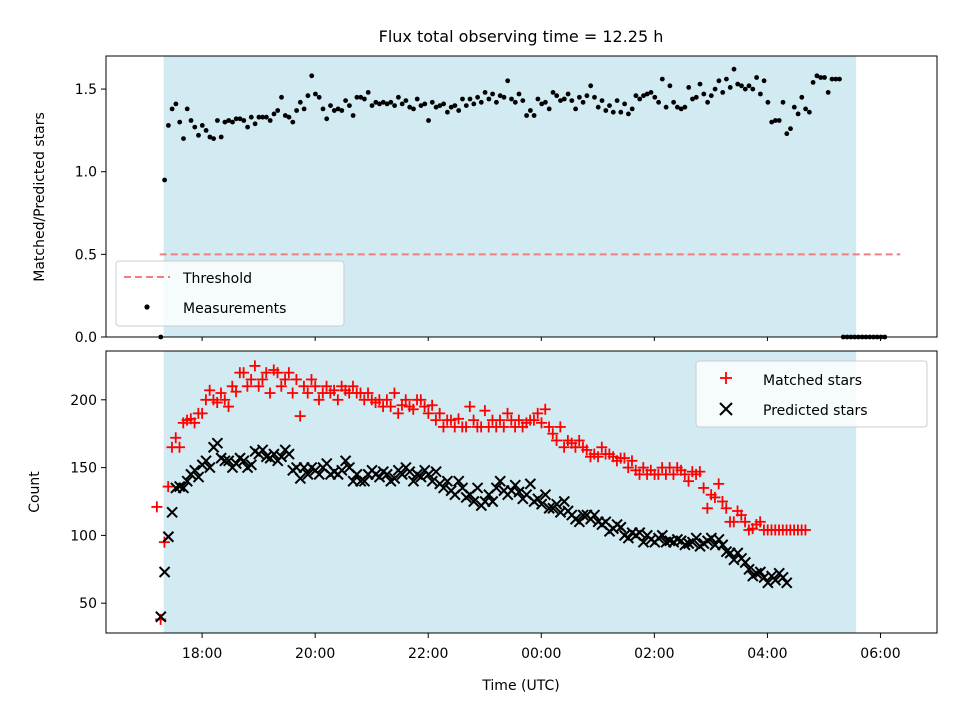  What do you see at coordinates (812, 381) in the screenshot?
I see `legend-matched-label: Matched stars` at bounding box center [812, 381].